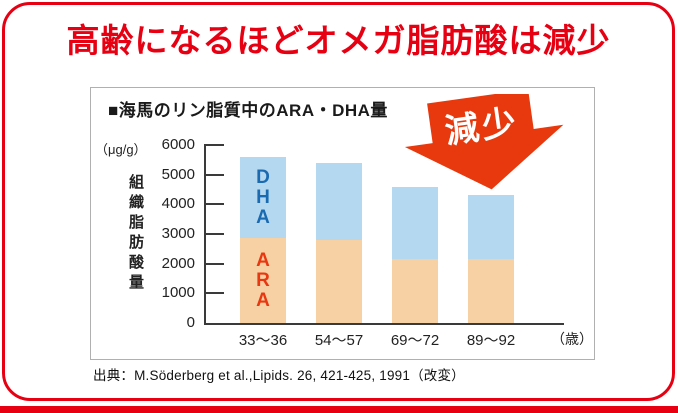  Describe the element at coordinates (178, 144) in the screenshot. I see `y-tick-label: 6000` at that location.